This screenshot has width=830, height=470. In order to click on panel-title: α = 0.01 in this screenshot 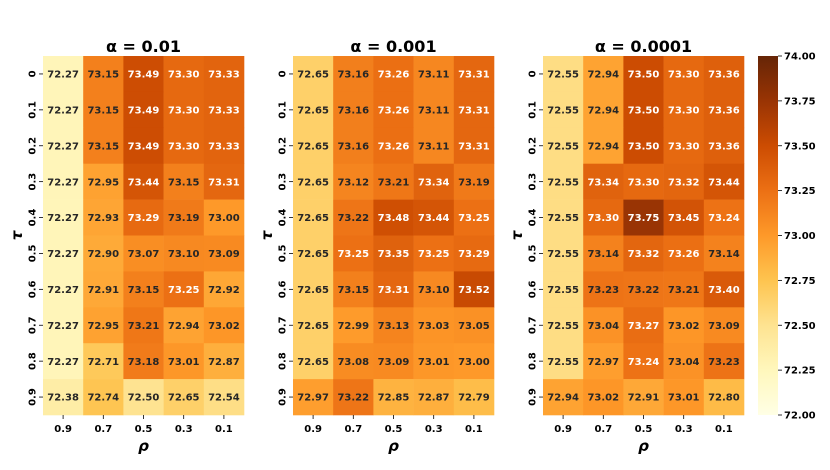, I will do `click(143, 46)`.